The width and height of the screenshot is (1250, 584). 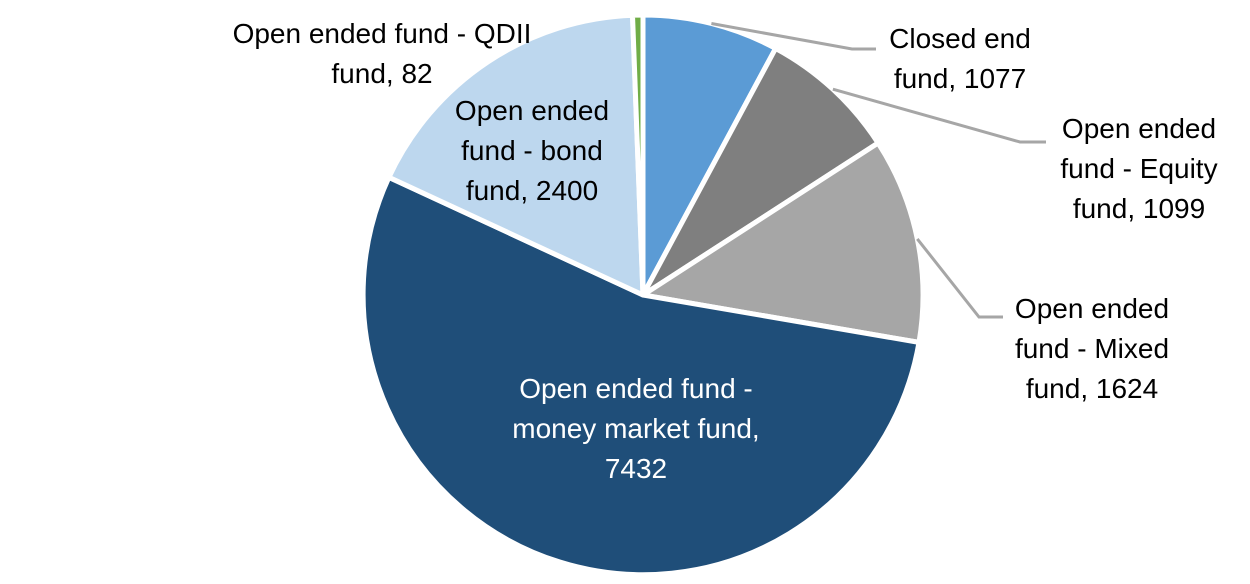 What do you see at coordinates (783, 242) in the screenshot?
I see `pie-slice-open-ended-mixed-fund` at bounding box center [783, 242].